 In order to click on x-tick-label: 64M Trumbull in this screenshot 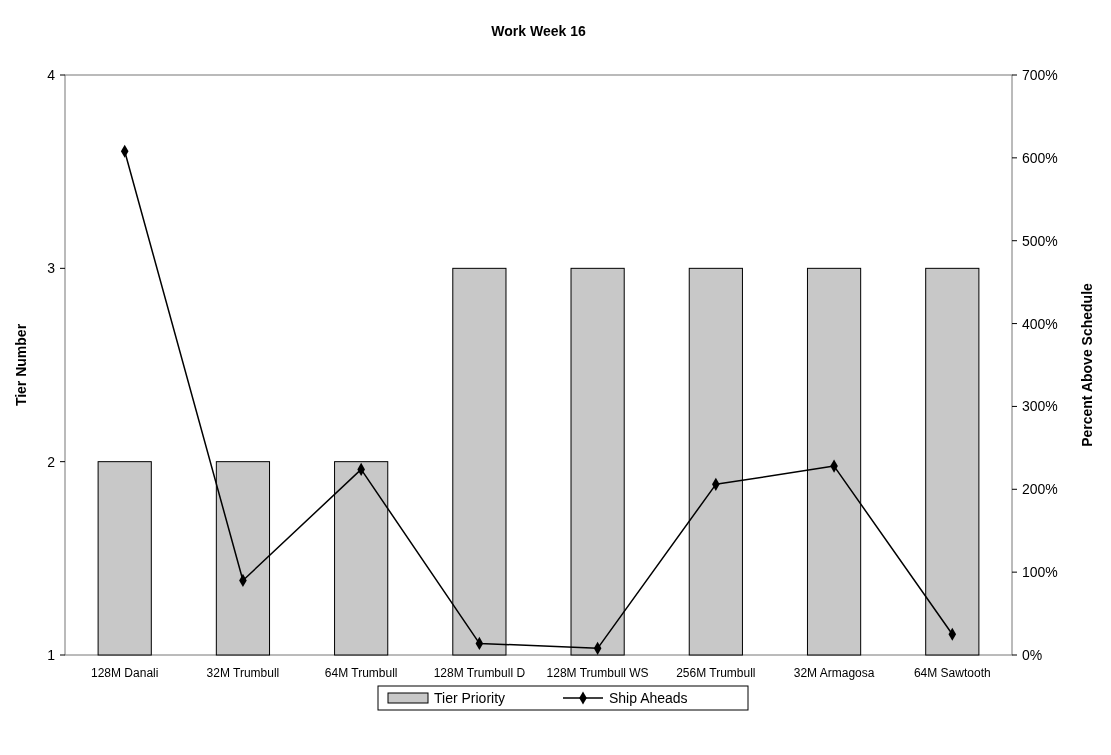, I will do `click(361, 673)`.